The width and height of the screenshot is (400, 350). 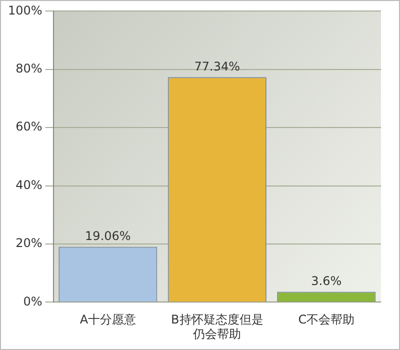 What do you see at coordinates (29, 69) in the screenshot?
I see `y-tick-label: 80%` at bounding box center [29, 69].